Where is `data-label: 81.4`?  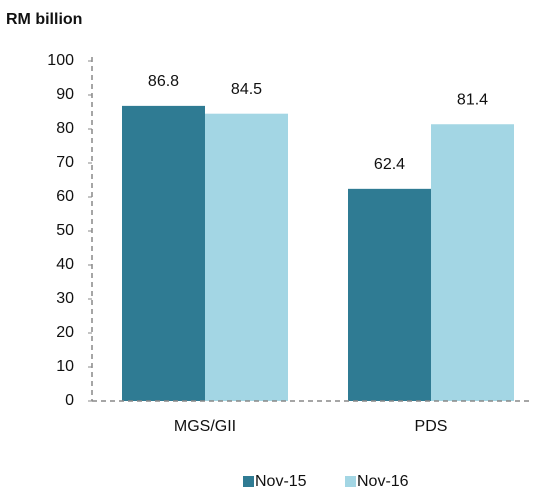
data-label: 81.4 is located at coordinates (472, 99).